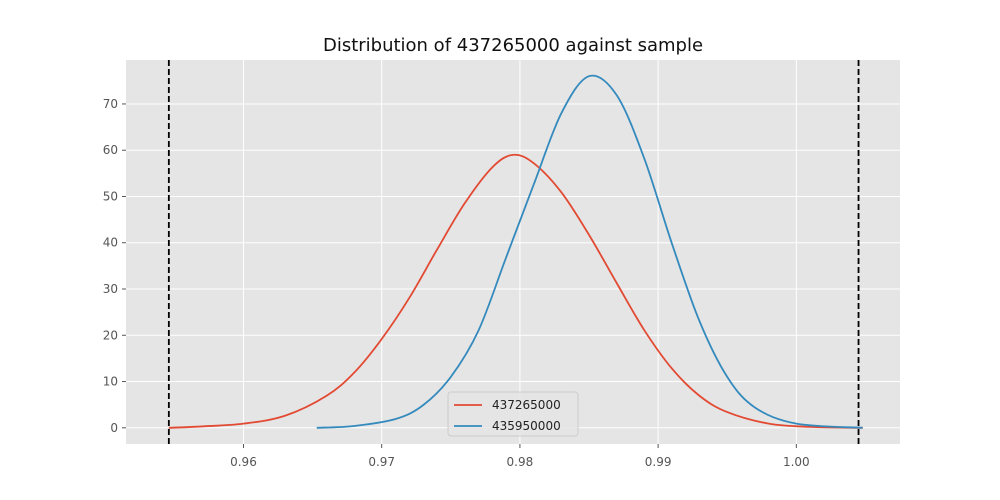  Describe the element at coordinates (110, 150) in the screenshot. I see `y-tick-label: 60` at that location.